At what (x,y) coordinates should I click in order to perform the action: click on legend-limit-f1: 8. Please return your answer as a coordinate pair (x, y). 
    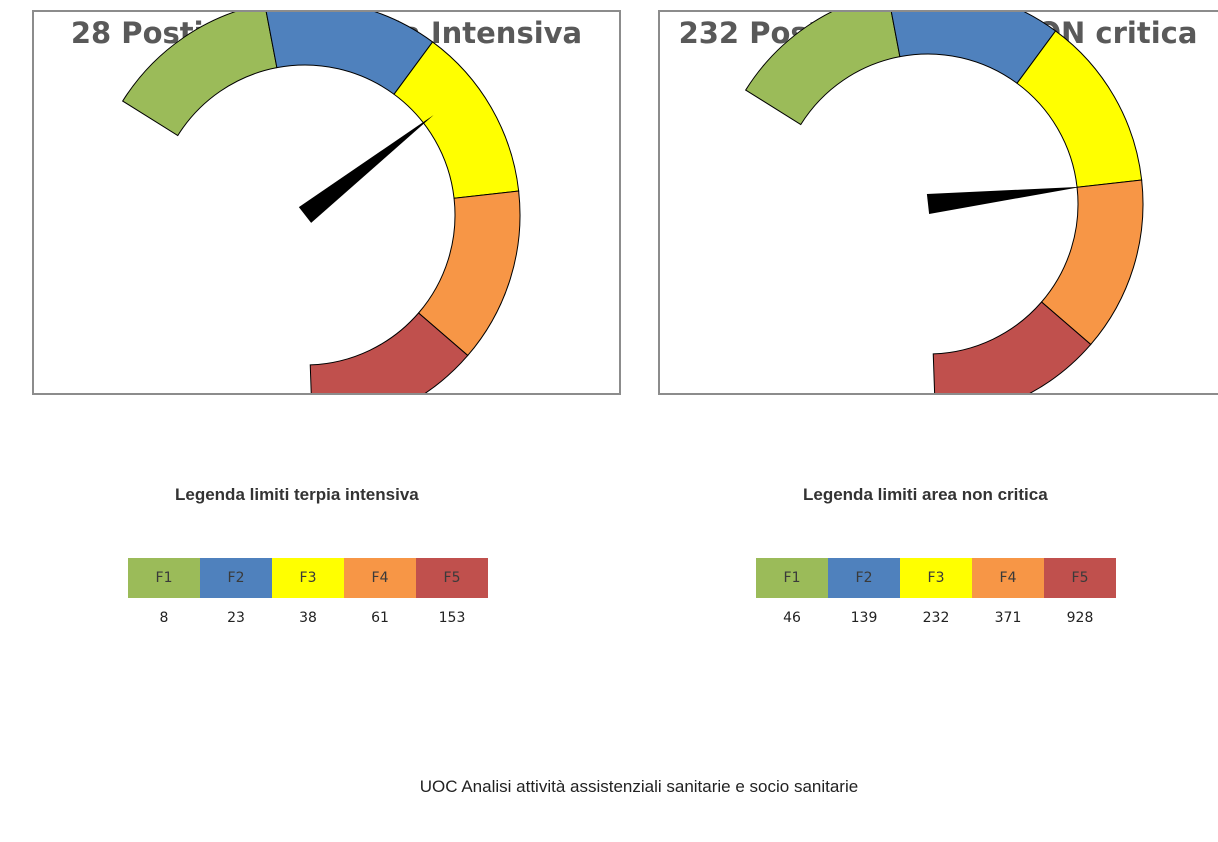
    Looking at the image, I should click on (164, 618).